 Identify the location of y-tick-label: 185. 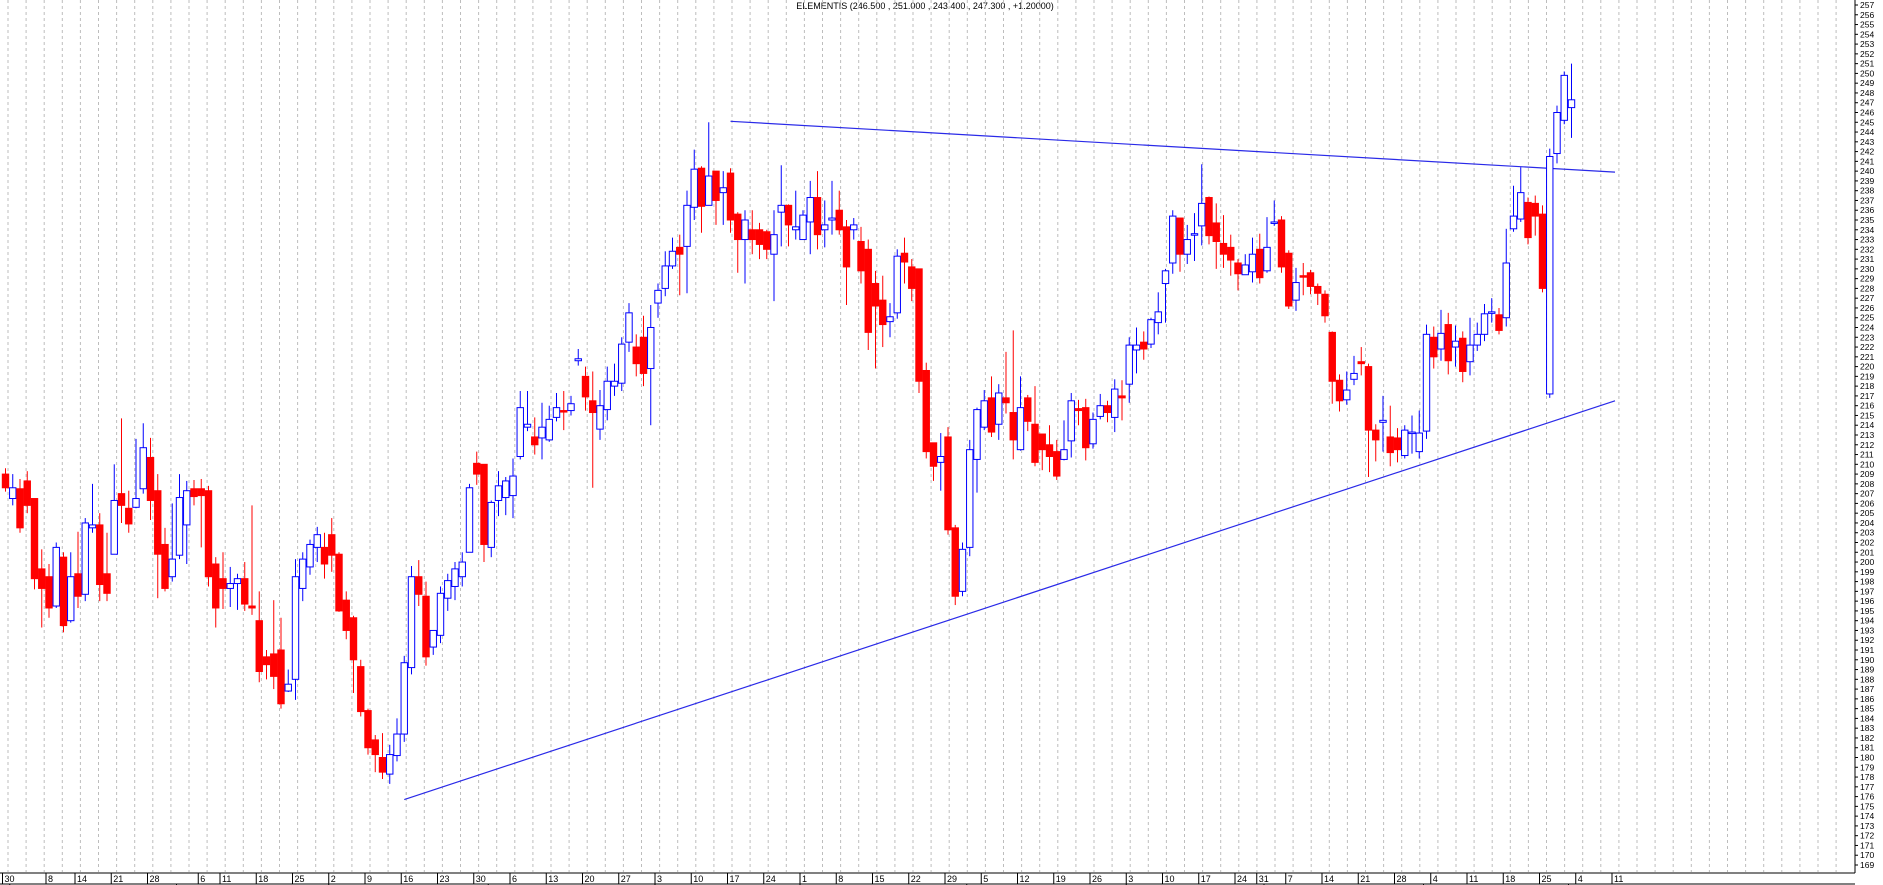
(1867, 709).